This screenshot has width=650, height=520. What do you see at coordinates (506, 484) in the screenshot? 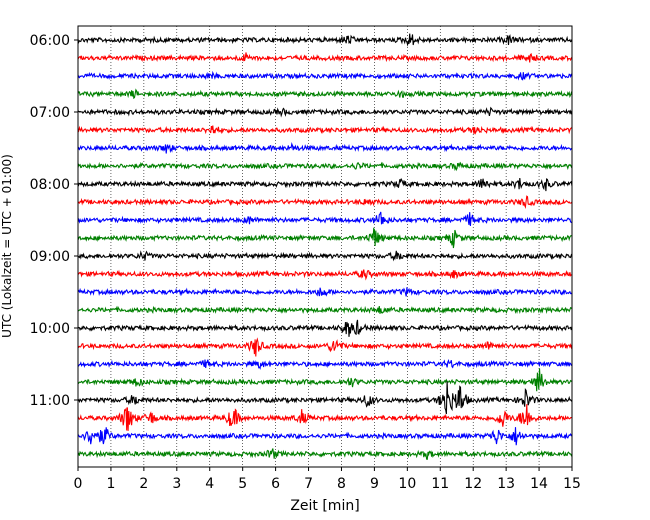
I see `x-tick-label: 13` at bounding box center [506, 484].